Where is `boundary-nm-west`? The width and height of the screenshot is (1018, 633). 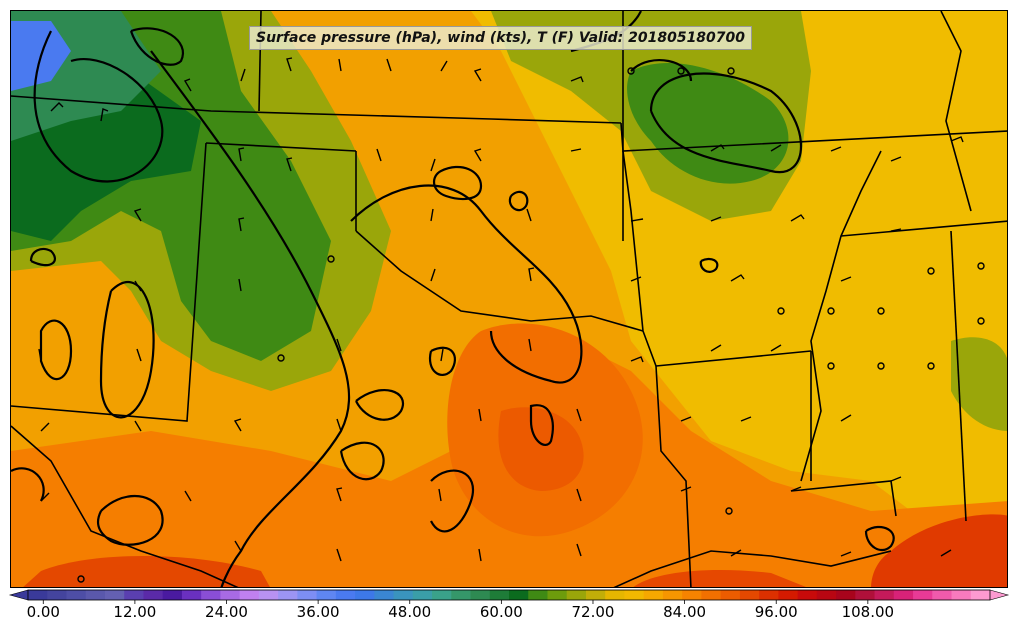 boundary-nm-west is located at coordinates (109, 282).